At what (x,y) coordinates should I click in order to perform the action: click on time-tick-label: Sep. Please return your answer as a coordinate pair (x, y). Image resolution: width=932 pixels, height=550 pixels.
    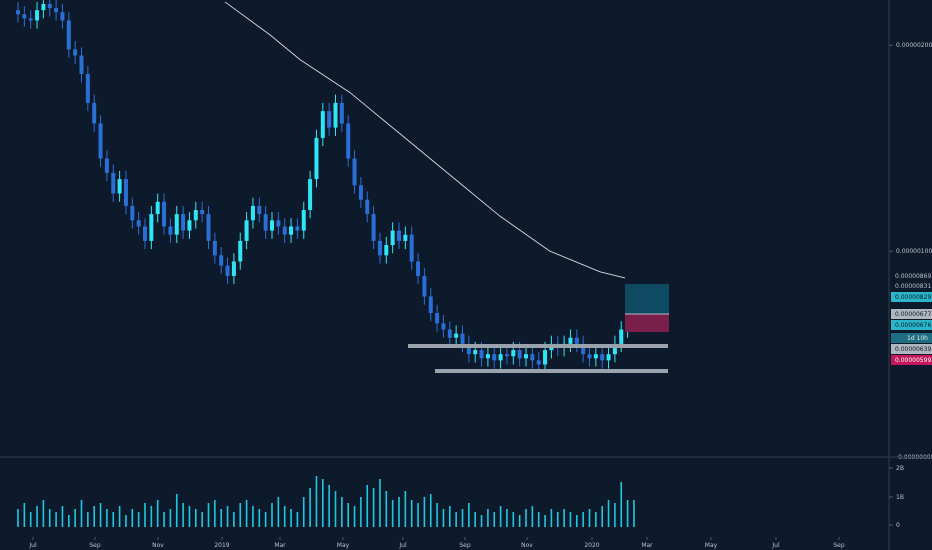
    Looking at the image, I should click on (95, 545).